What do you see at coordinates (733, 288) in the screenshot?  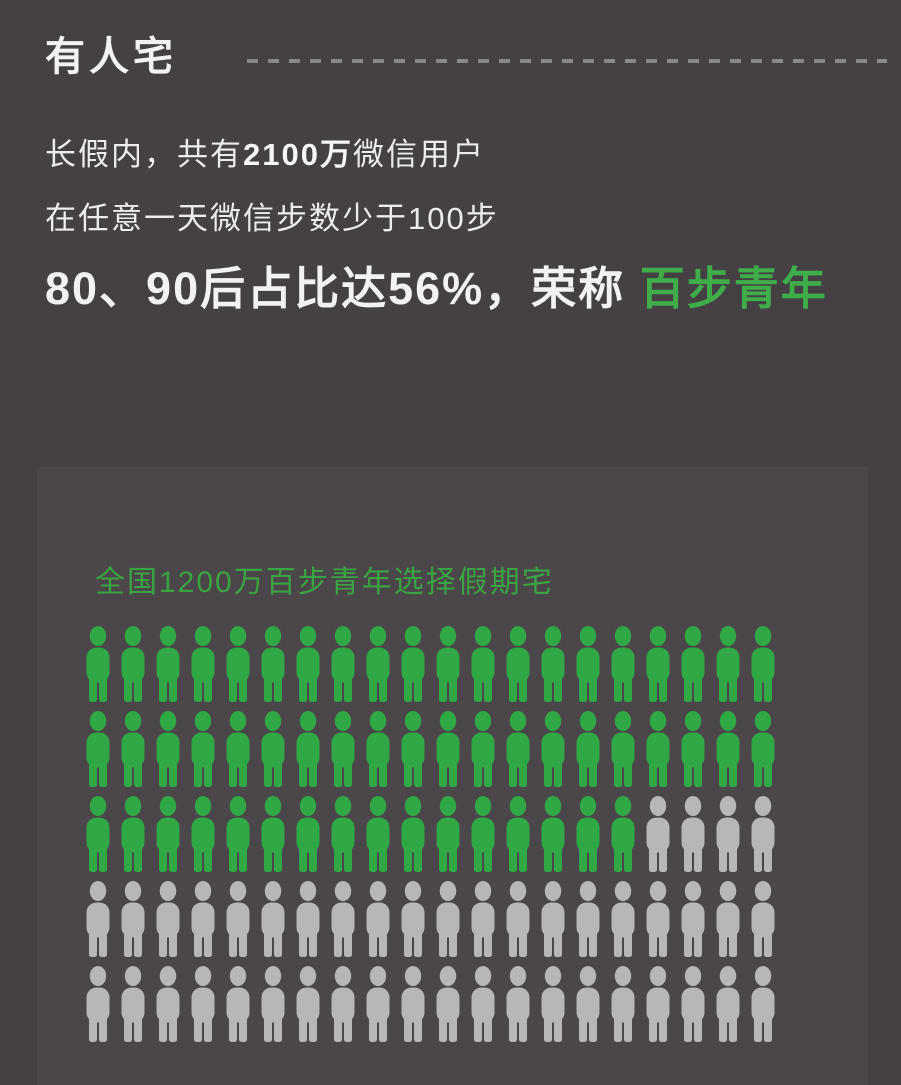 I see `headline-highlight: 百步青年` at bounding box center [733, 288].